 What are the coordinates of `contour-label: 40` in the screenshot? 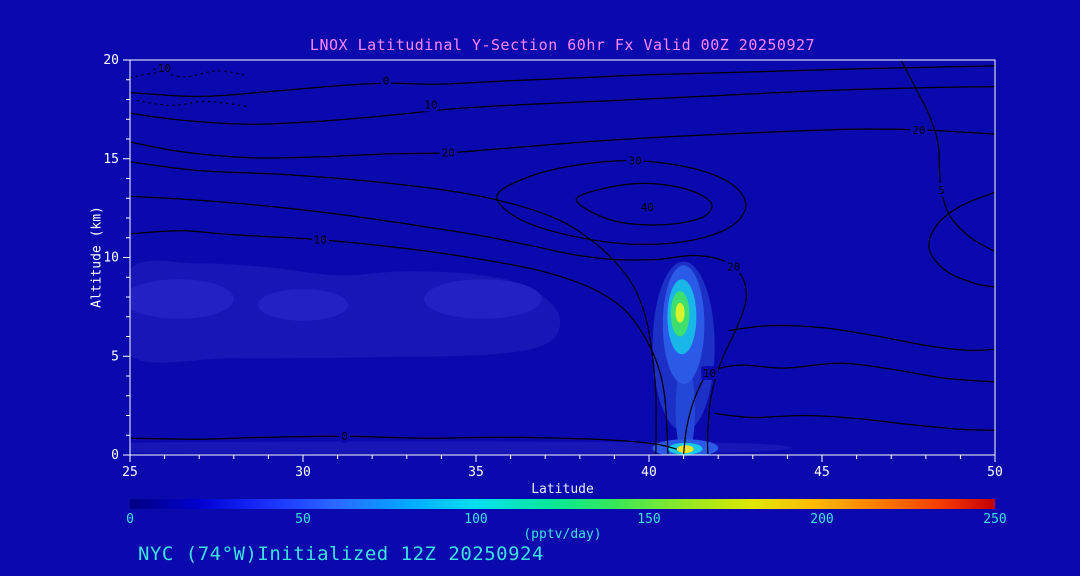 It's located at (647, 207).